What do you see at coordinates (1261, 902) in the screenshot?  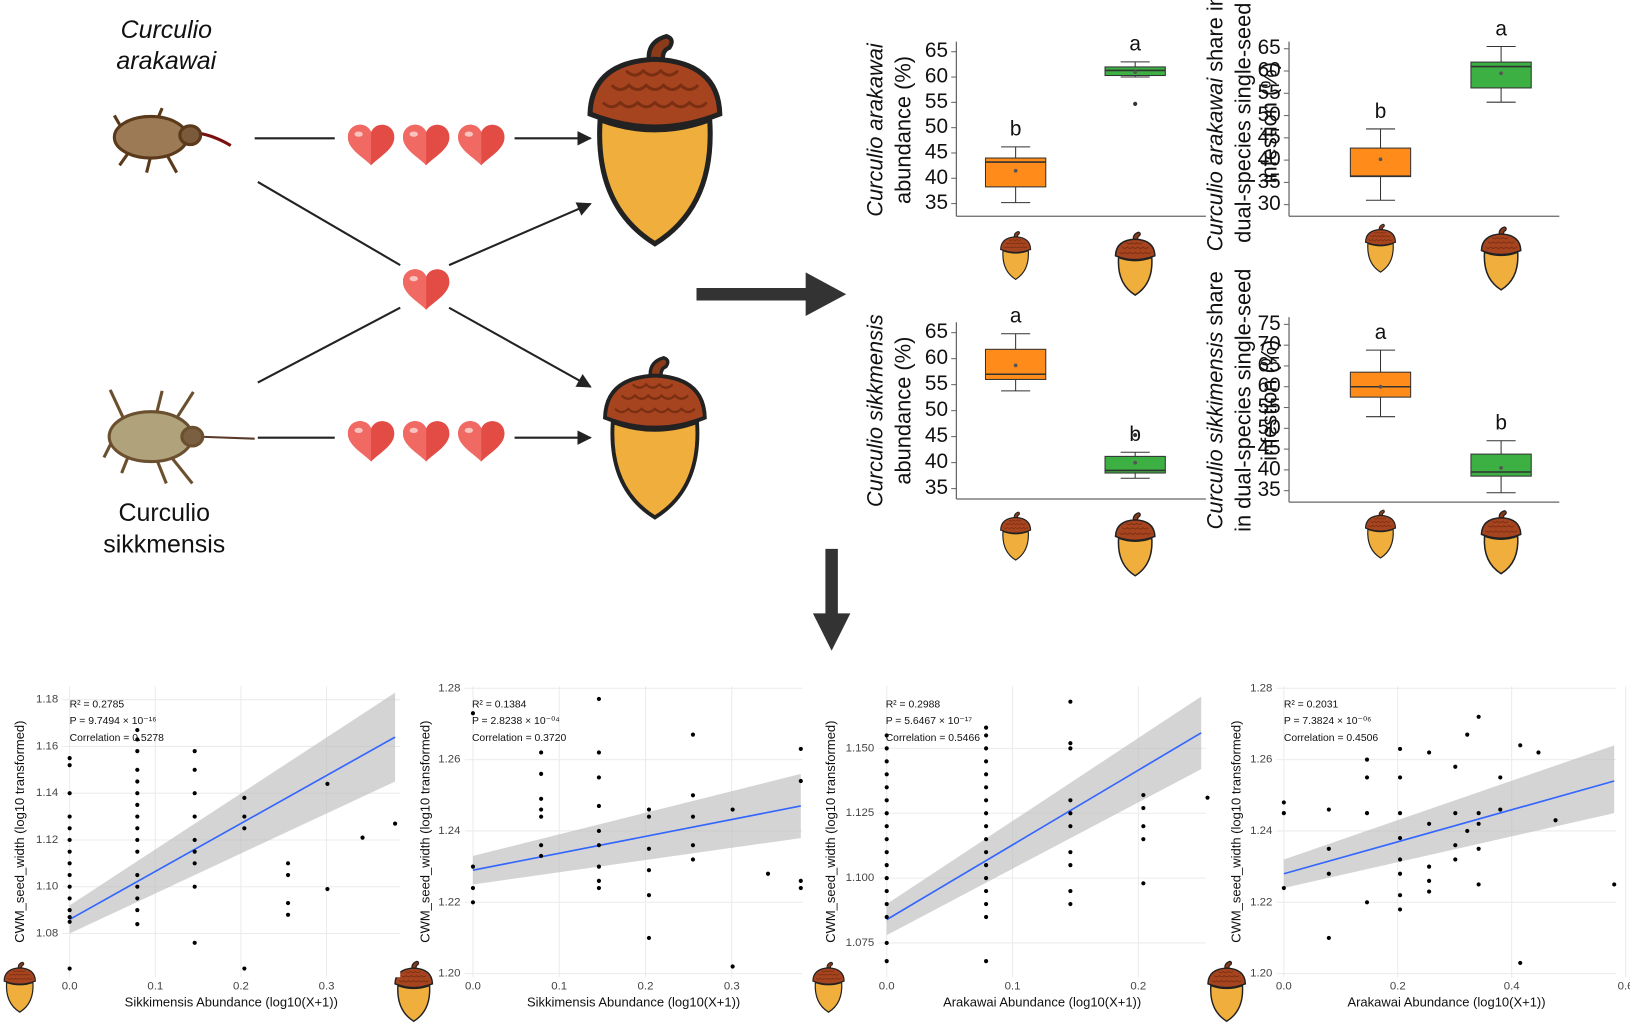 I see `y-tick-label: 1.22` at bounding box center [1261, 902].